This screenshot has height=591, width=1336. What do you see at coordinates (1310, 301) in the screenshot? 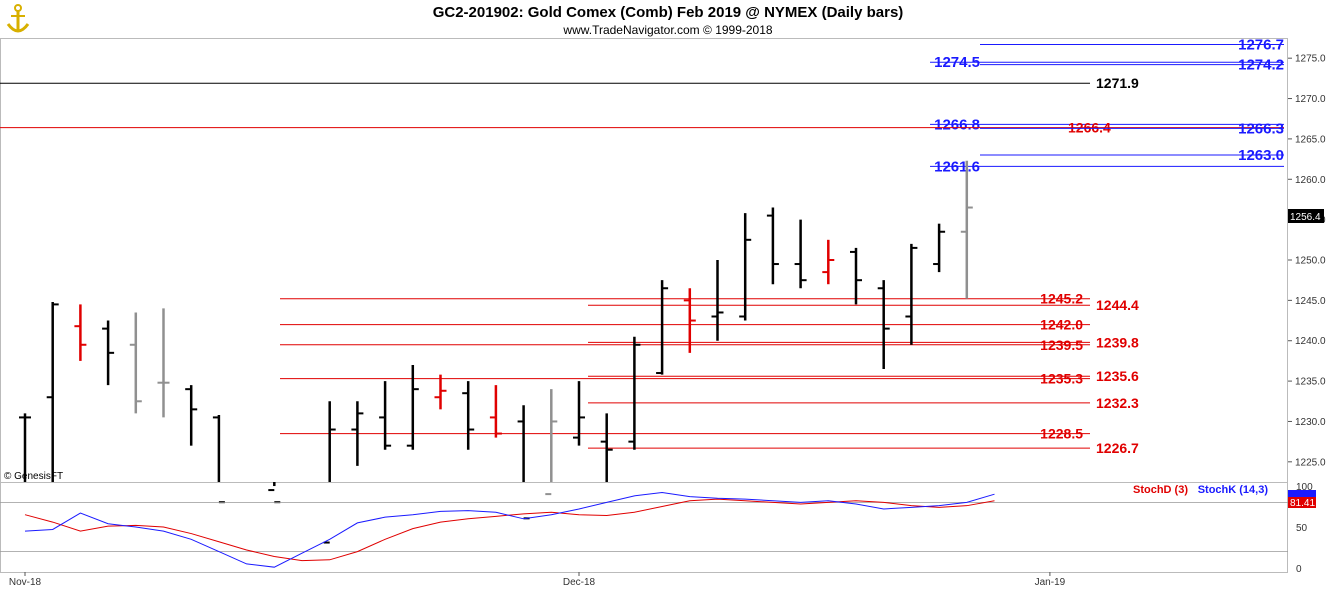
I see `price-tick-label: 1245.0` at bounding box center [1310, 301].